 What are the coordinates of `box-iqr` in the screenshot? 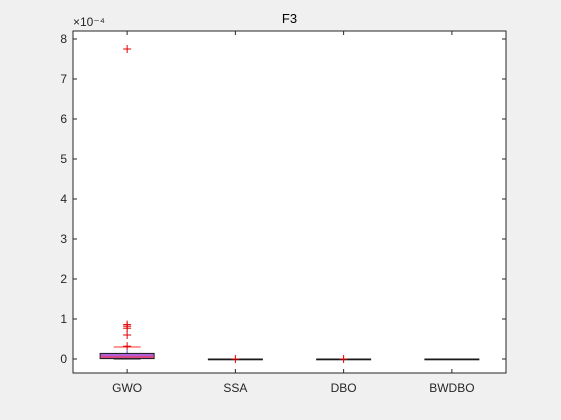 It's located at (127, 356).